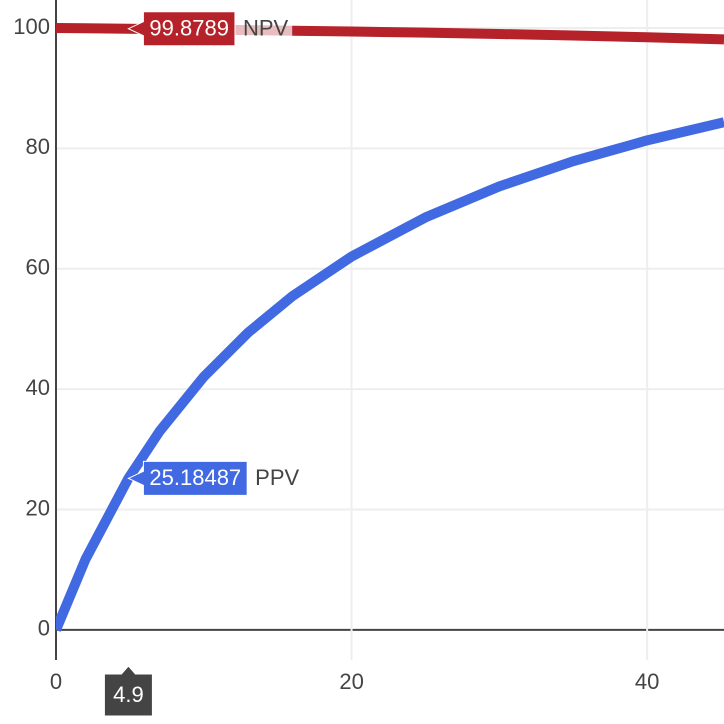 The height and width of the screenshot is (724, 724). What do you see at coordinates (351, 681) in the screenshot?
I see `x-tick-label: 20` at bounding box center [351, 681].